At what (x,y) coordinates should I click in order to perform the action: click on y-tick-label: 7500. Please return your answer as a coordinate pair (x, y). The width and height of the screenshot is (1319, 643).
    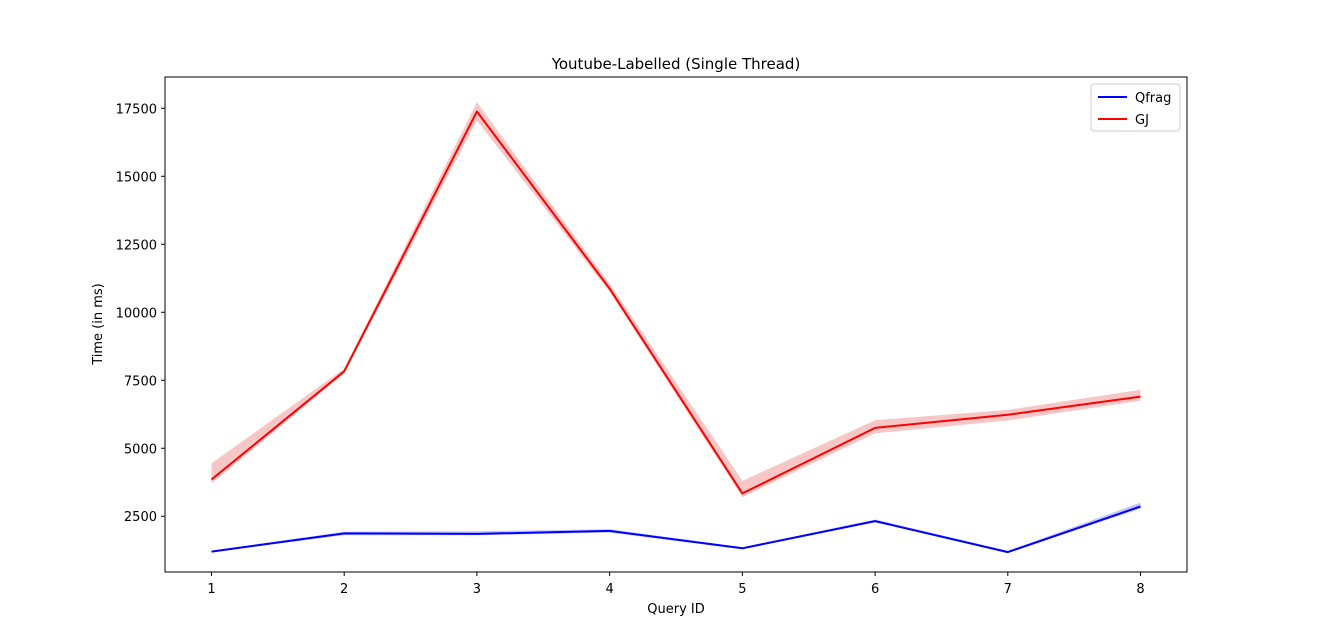
    Looking at the image, I should click on (140, 381).